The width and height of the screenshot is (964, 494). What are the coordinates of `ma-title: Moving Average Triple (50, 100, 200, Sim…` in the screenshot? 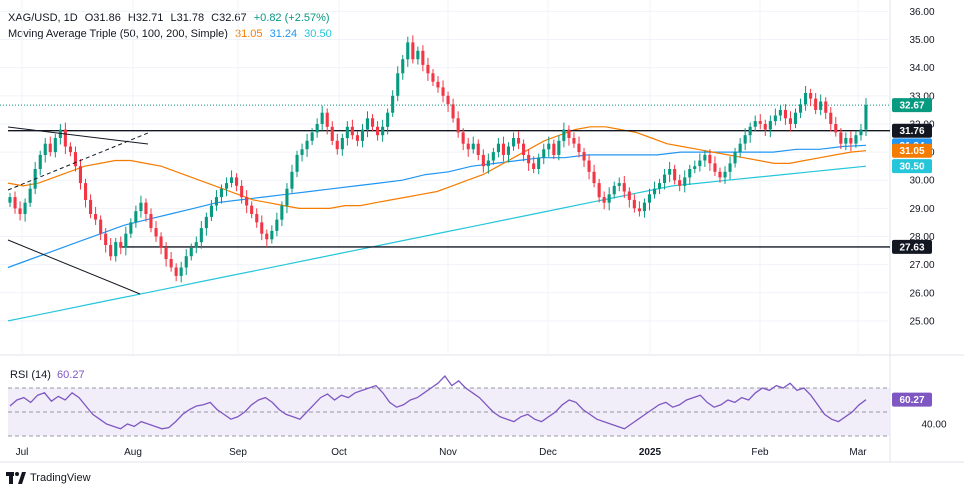 It's located at (118, 34).